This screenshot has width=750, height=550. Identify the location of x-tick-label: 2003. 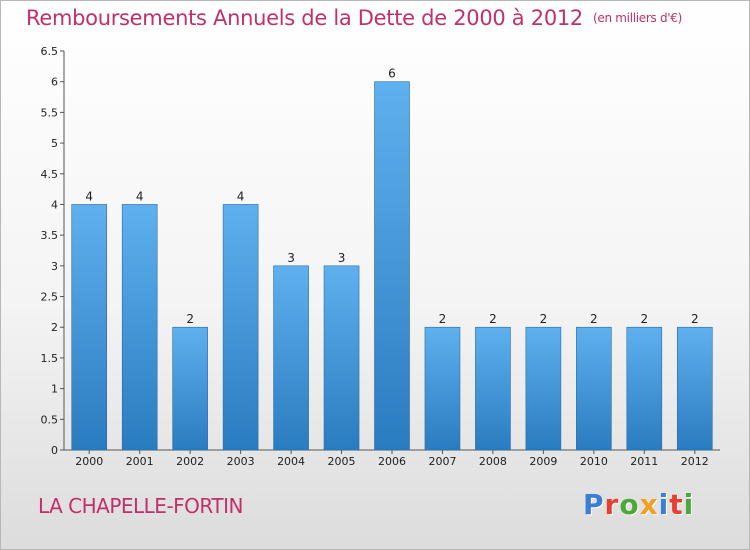
(241, 461).